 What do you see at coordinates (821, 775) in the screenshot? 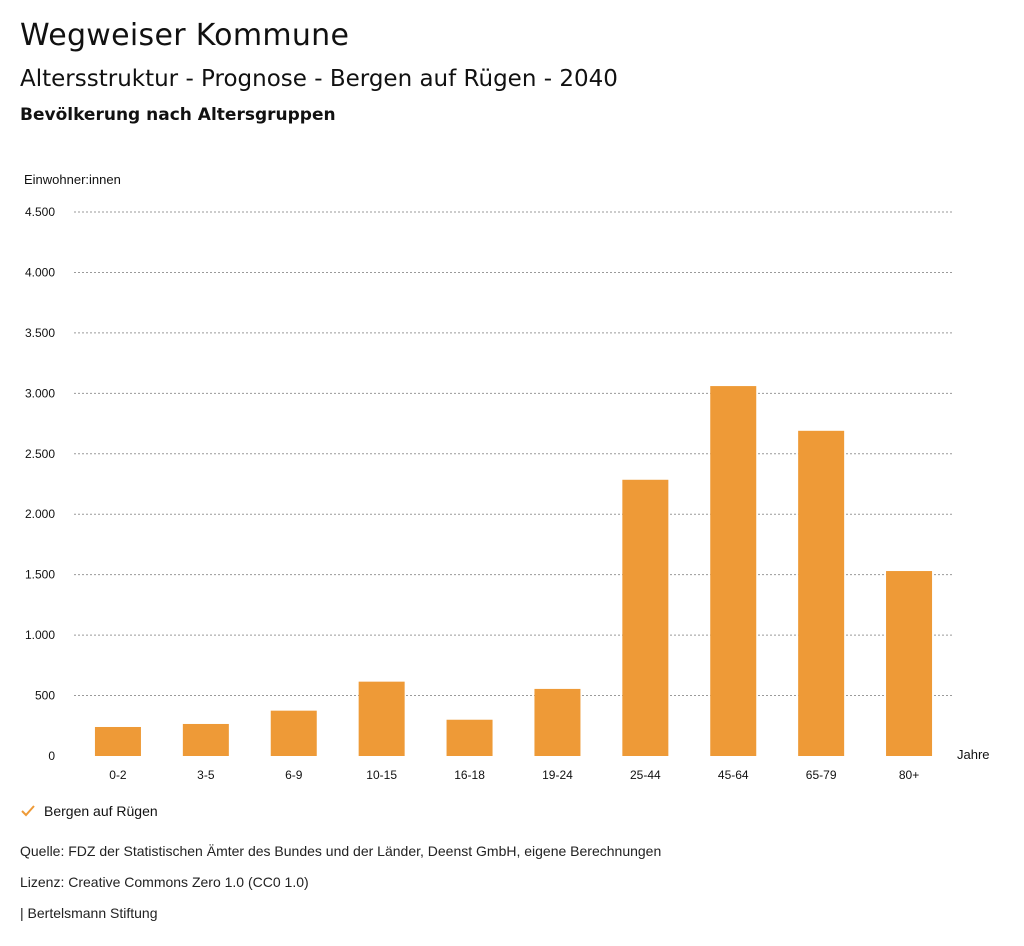
I see `x-tick-label: 65-79` at bounding box center [821, 775].